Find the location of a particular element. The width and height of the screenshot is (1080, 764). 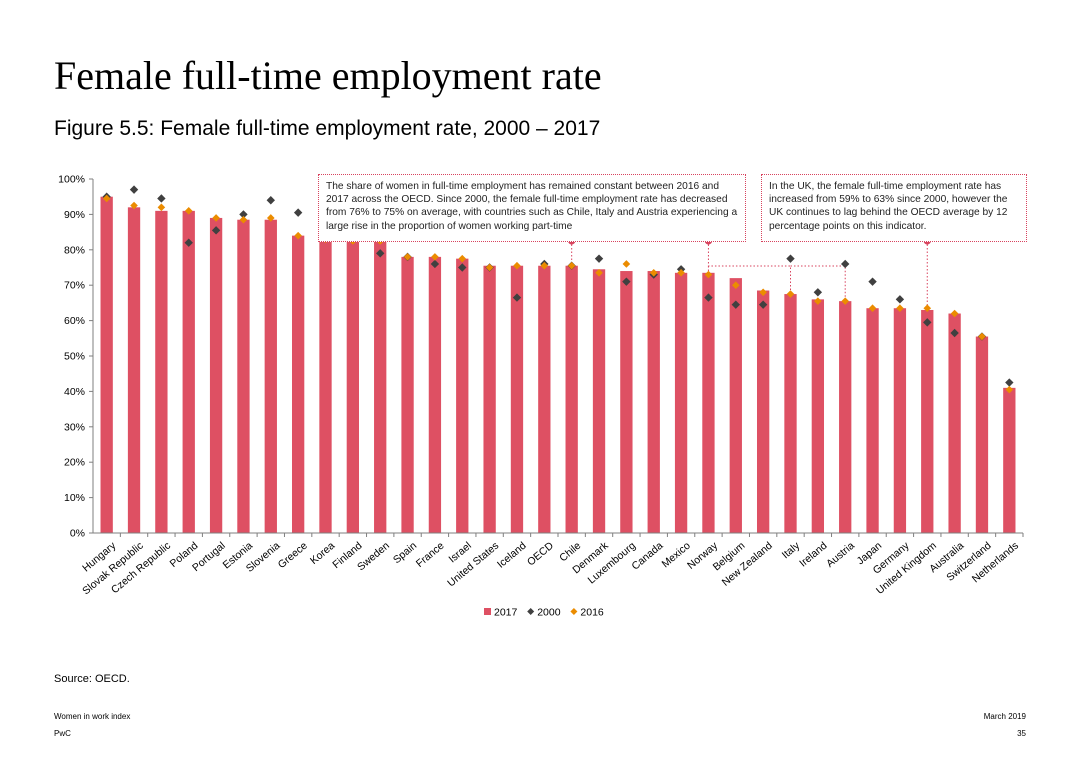

marker-2000-poland is located at coordinates (188, 242).